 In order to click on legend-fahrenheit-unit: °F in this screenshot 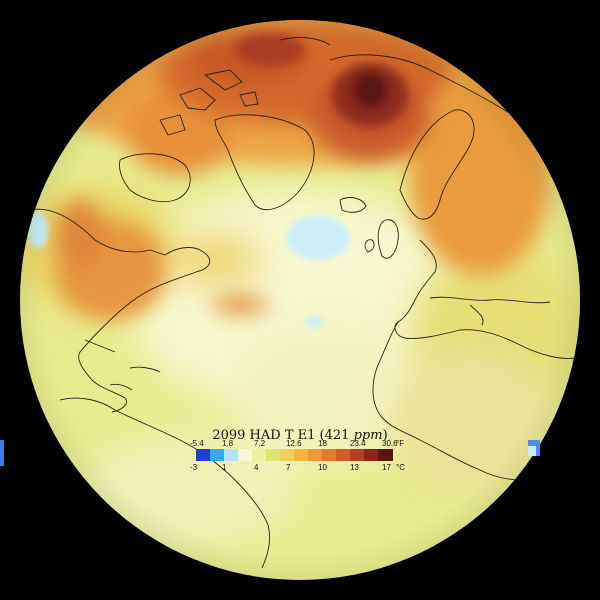, I will do `click(400, 443)`.